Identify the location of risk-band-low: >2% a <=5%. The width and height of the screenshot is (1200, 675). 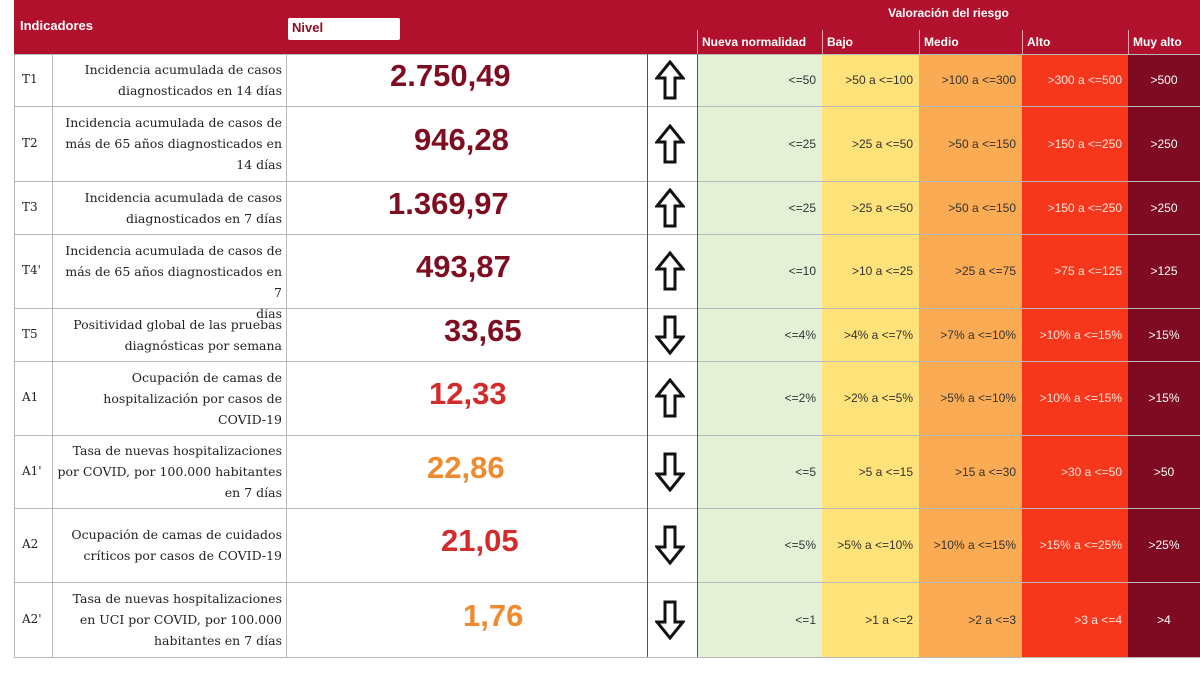
(870, 398).